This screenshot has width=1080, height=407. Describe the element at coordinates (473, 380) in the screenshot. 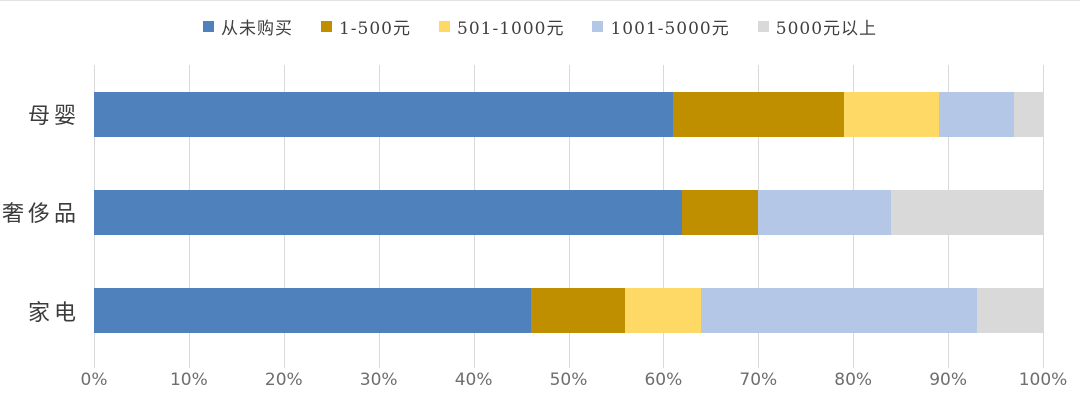

I see `x-tick-label: 40%` at that location.